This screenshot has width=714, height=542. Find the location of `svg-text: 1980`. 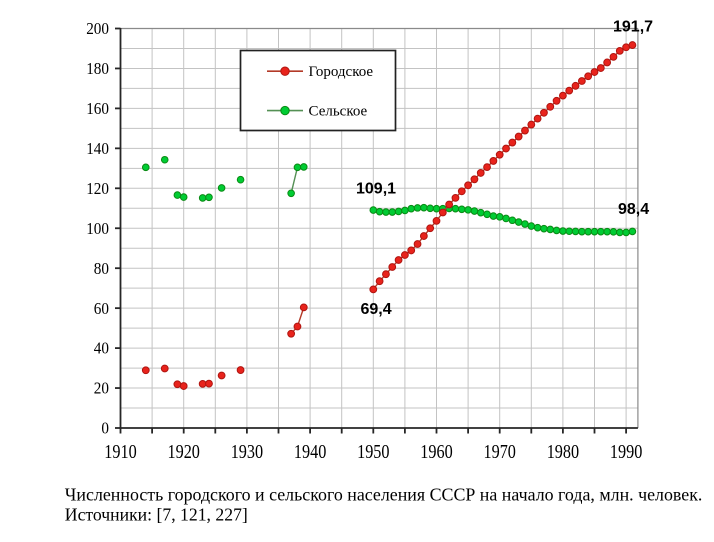

svg-text: 1980 is located at coordinates (563, 452).